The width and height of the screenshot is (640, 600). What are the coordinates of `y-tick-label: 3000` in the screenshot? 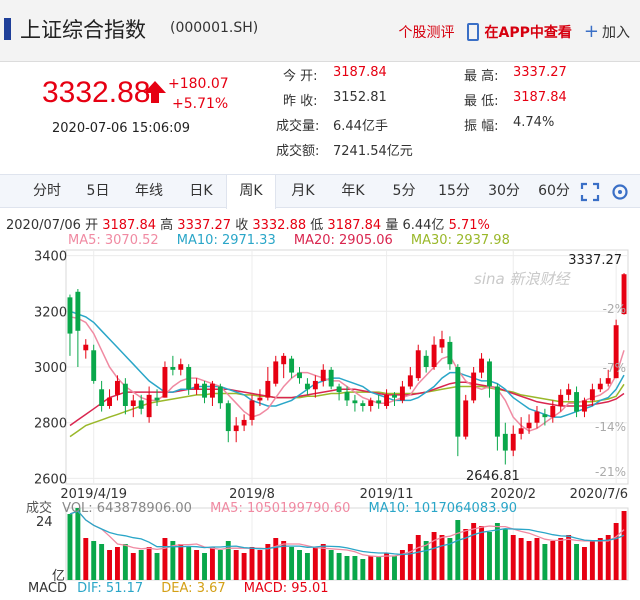 It's located at (50, 368).